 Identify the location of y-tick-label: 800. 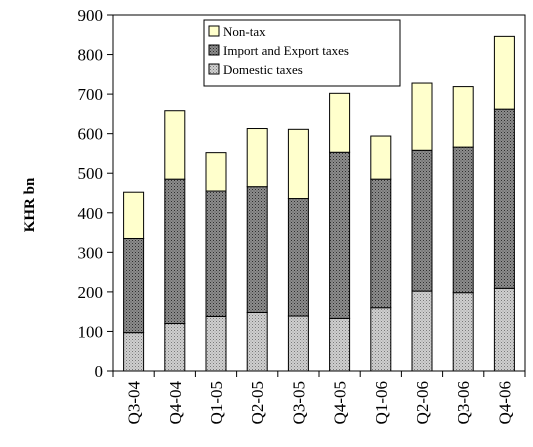
(91, 55).